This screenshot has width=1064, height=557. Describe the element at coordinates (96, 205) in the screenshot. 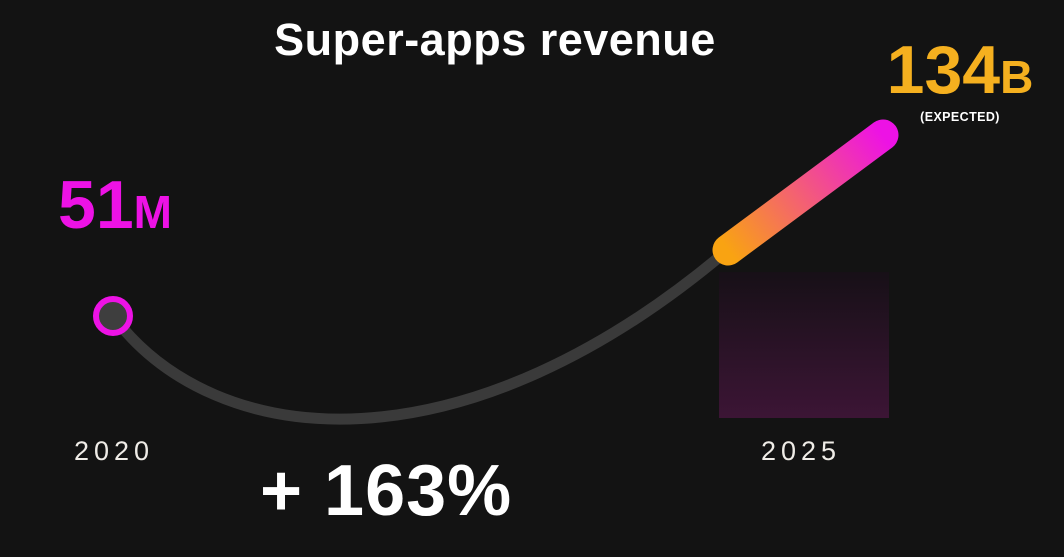

I see `start-value: 51` at that location.